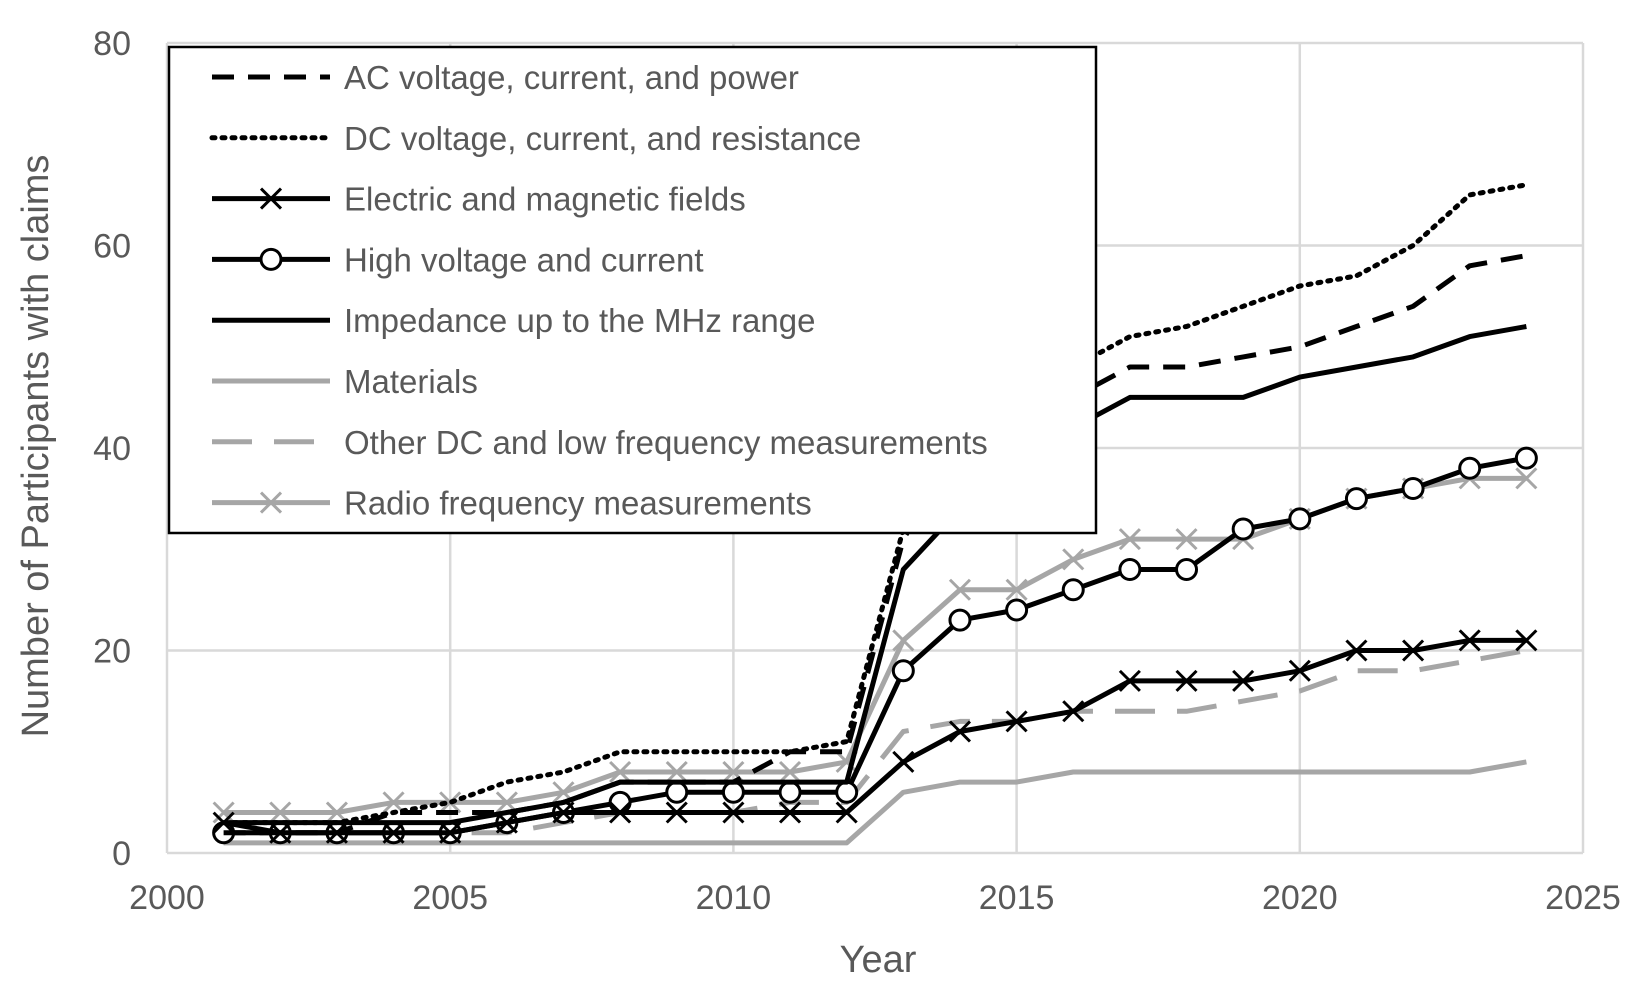 The image size is (1650, 990). What do you see at coordinates (450, 898) in the screenshot?
I see `x-tick-label: 2005` at bounding box center [450, 898].